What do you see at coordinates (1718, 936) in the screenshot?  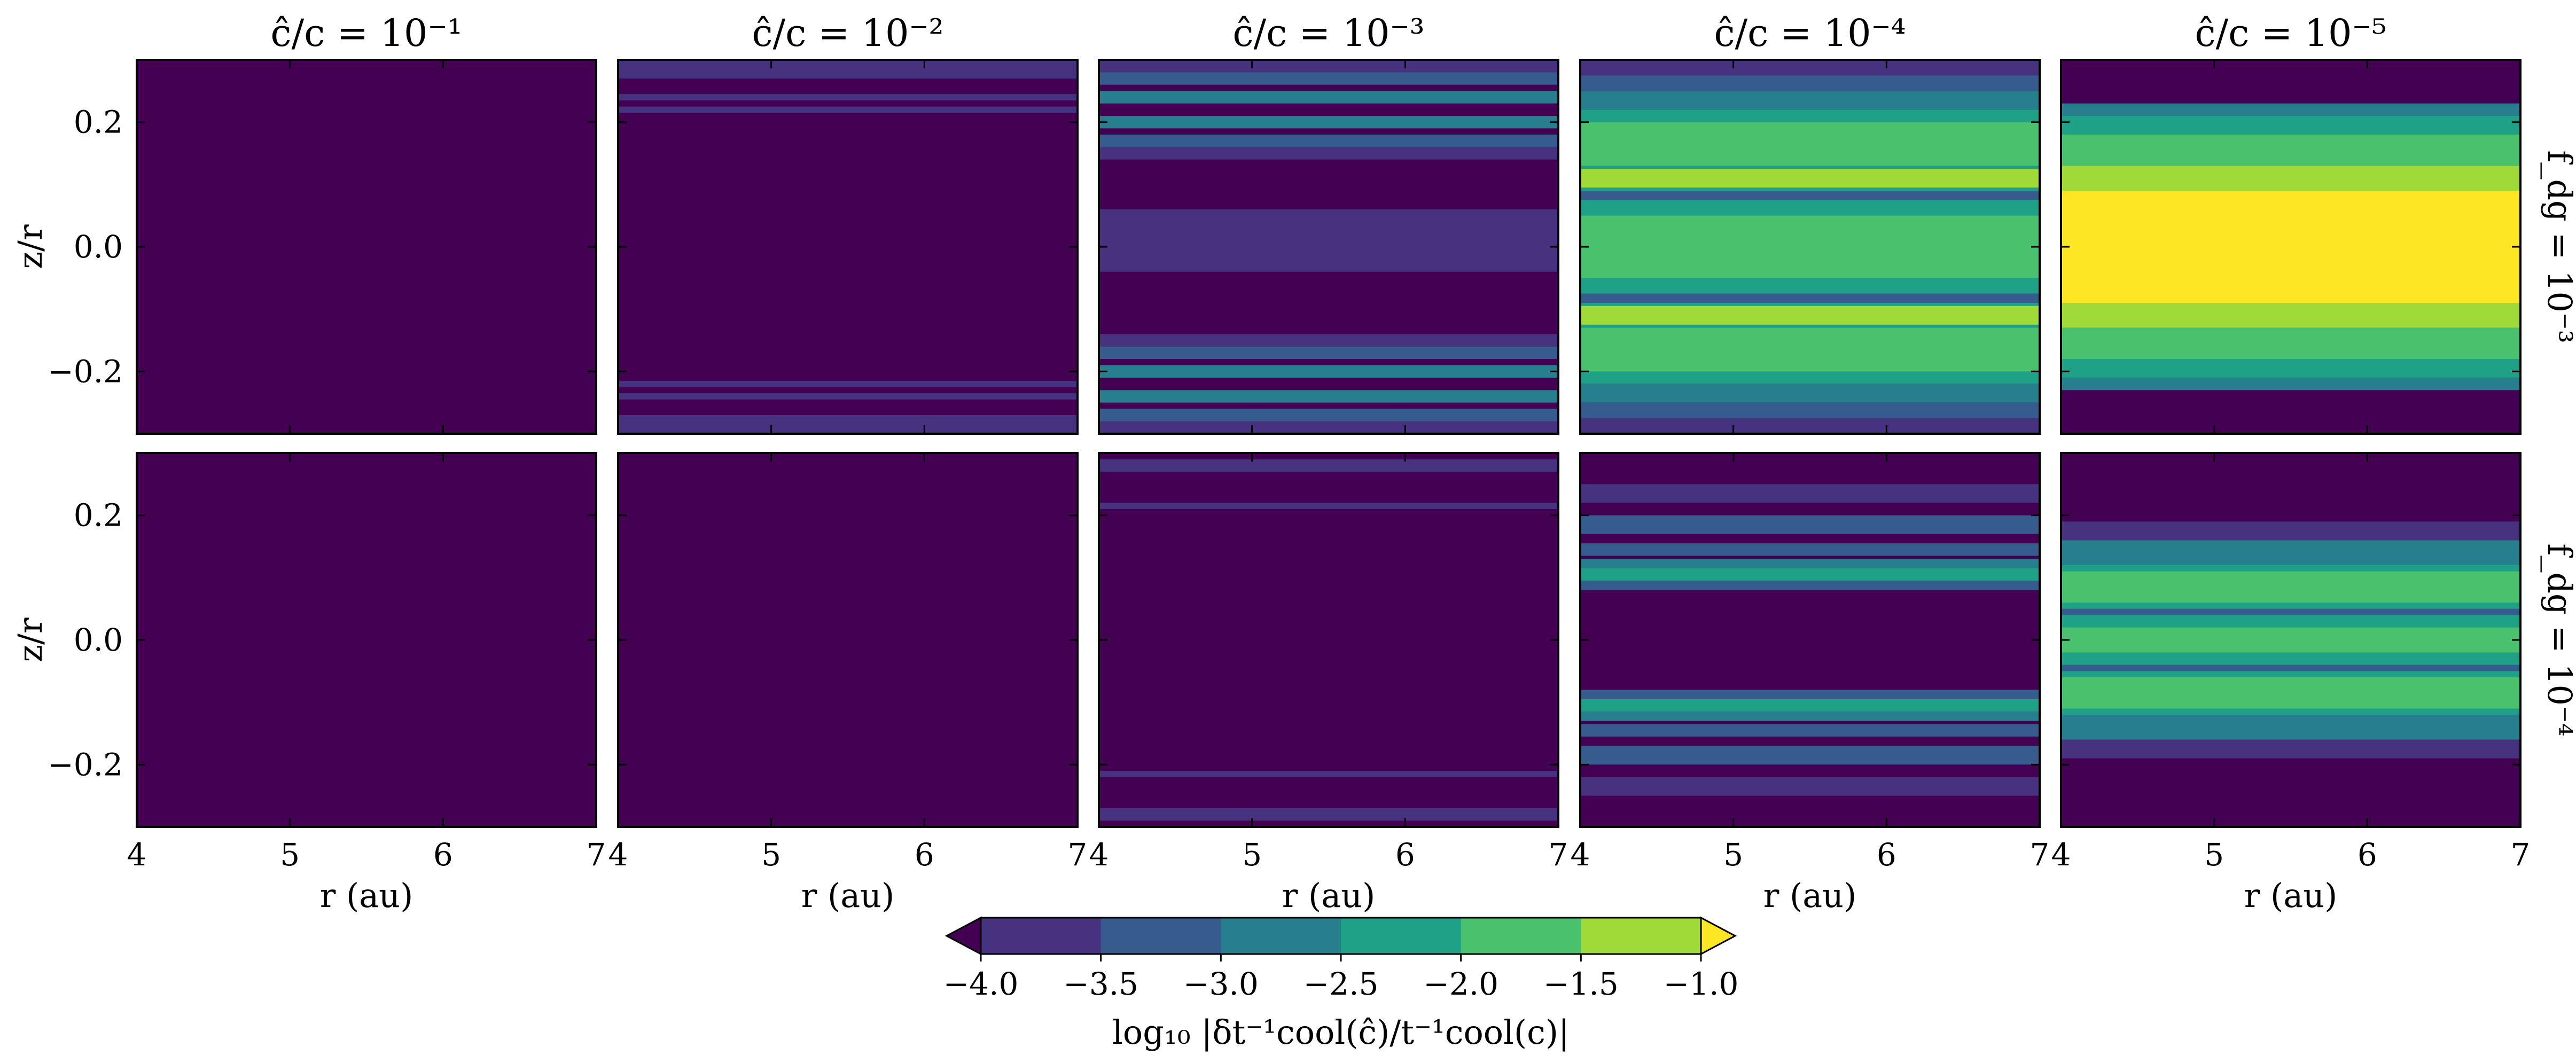 I see `colorbar-extend-high` at bounding box center [1718, 936].